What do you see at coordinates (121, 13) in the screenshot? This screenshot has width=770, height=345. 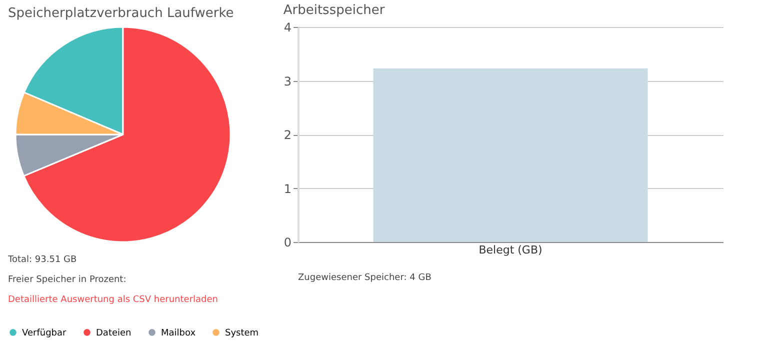 I see `chart-title: Speicherplatzverbrauch Laufwerke` at bounding box center [121, 13].